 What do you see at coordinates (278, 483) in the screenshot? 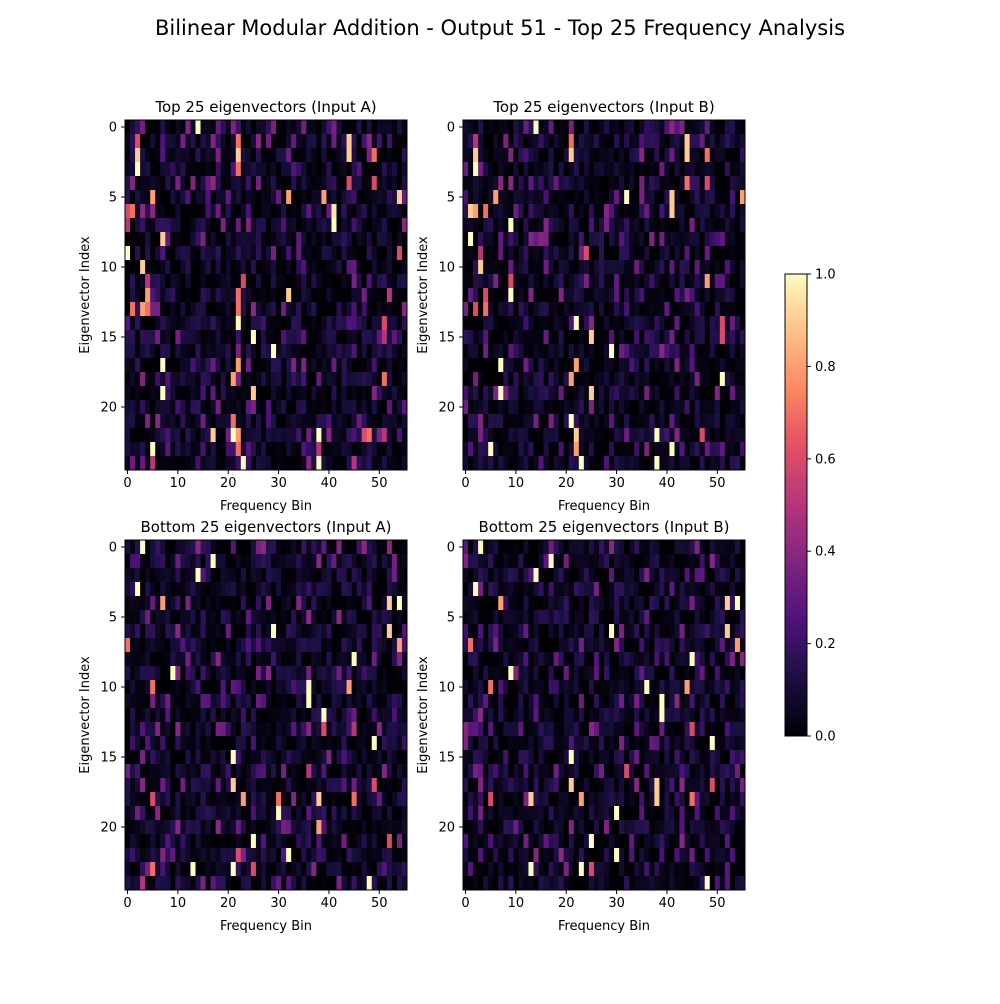
I see `x-tick-label: 30` at bounding box center [278, 483].